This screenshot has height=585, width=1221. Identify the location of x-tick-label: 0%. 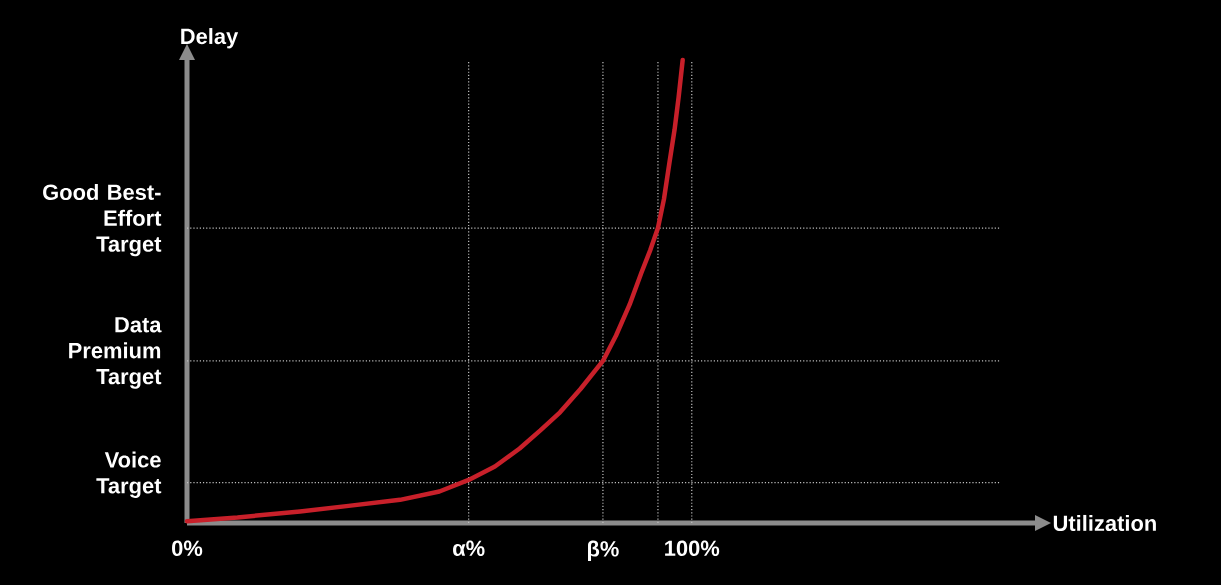
(187, 548).